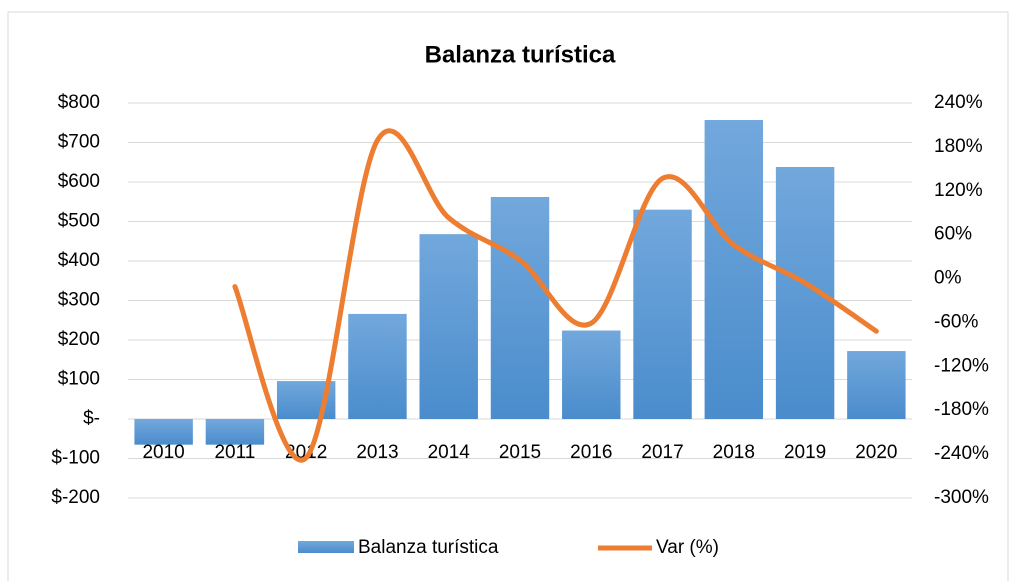 The height and width of the screenshot is (581, 1016). Describe the element at coordinates (79, 102) in the screenshot. I see `y-tick-label: $800` at that location.